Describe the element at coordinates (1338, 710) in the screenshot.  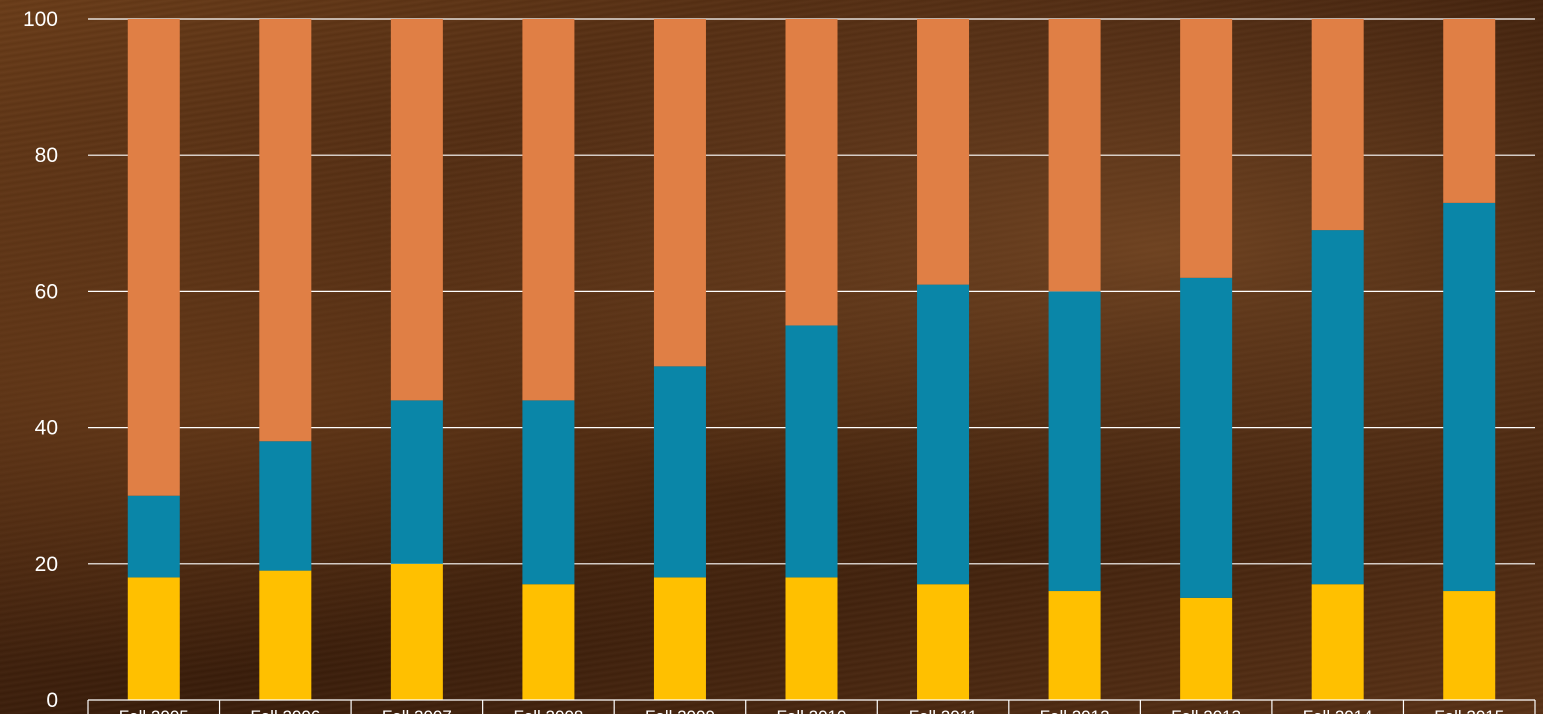
I see `x-tick-label: Fall 2014` at that location.